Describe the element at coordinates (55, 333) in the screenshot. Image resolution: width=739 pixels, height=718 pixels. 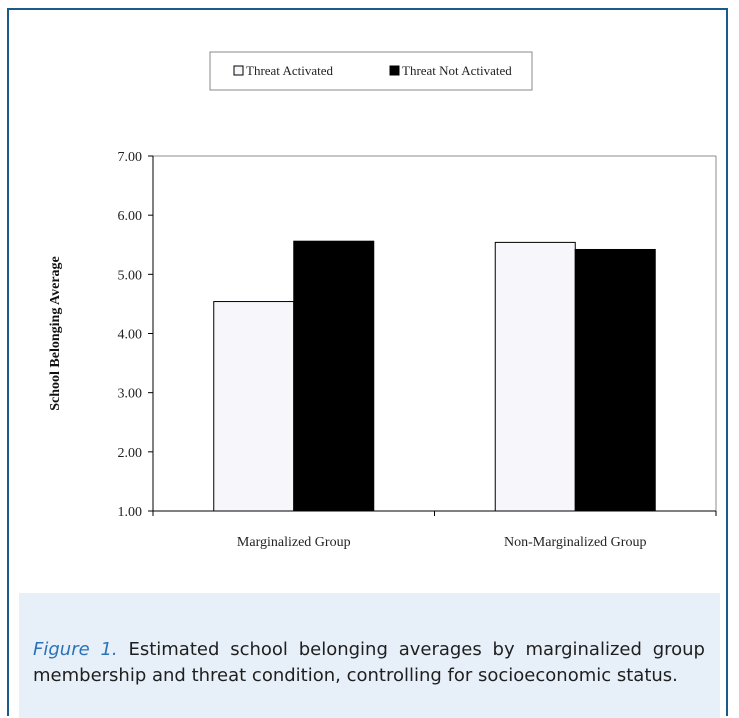
I see `y-axis-label: School Belonging Average` at that location.